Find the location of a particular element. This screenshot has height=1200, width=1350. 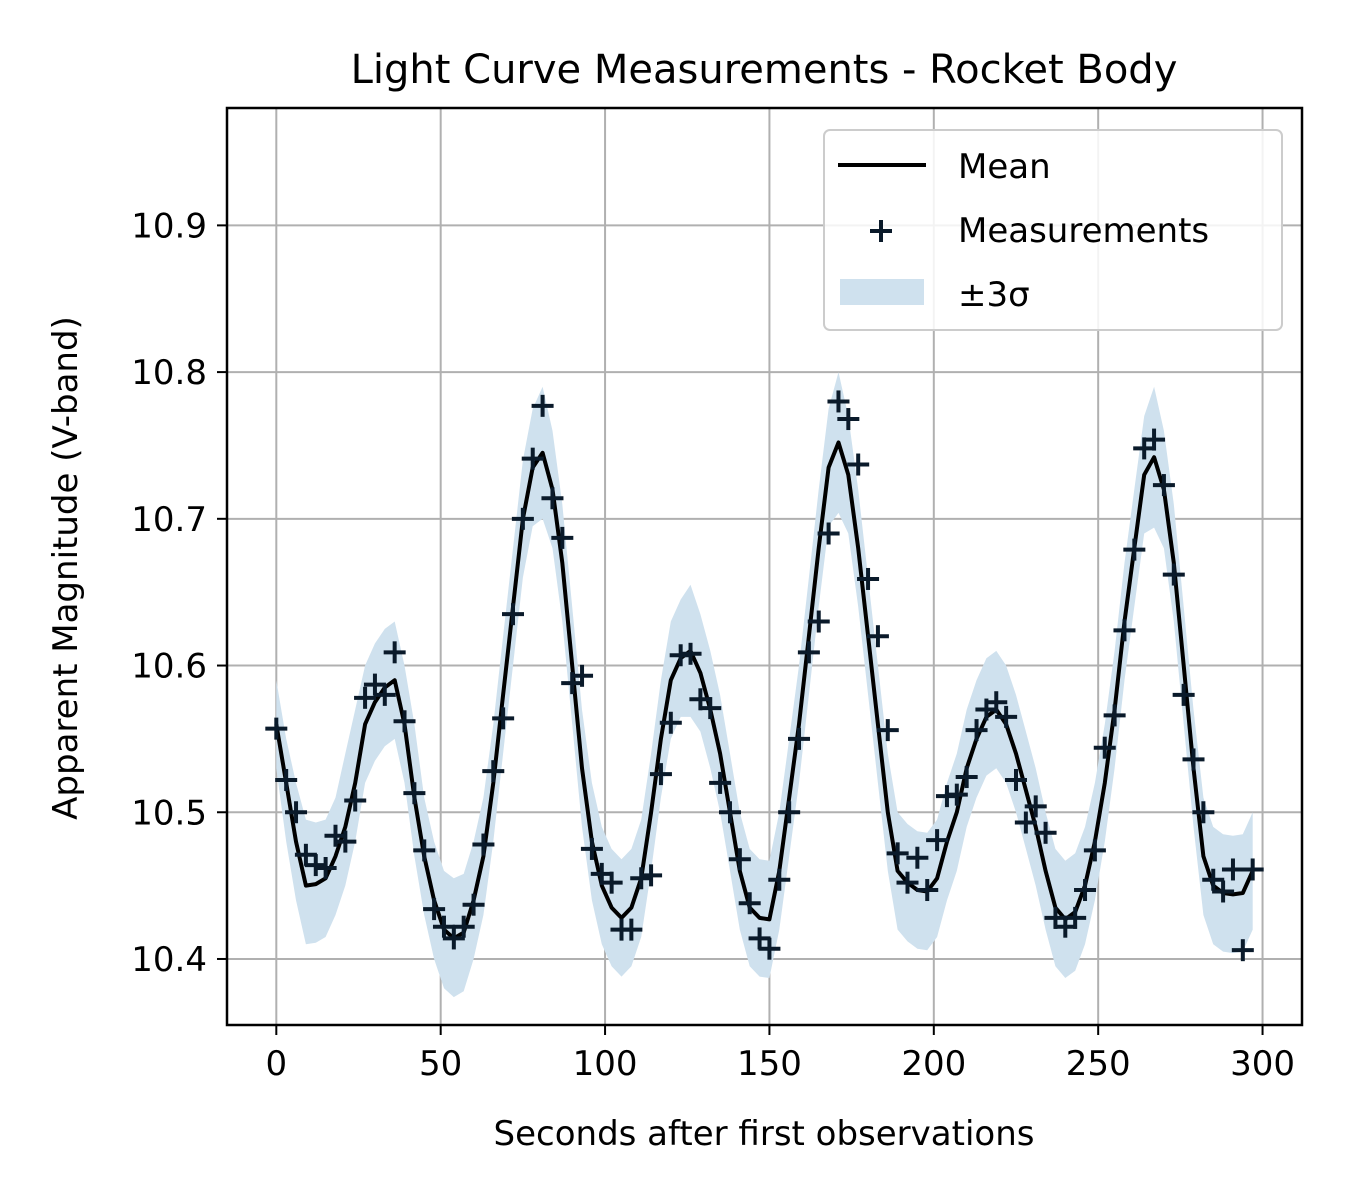

y-tick-label: 10.5 is located at coordinates (169, 813).